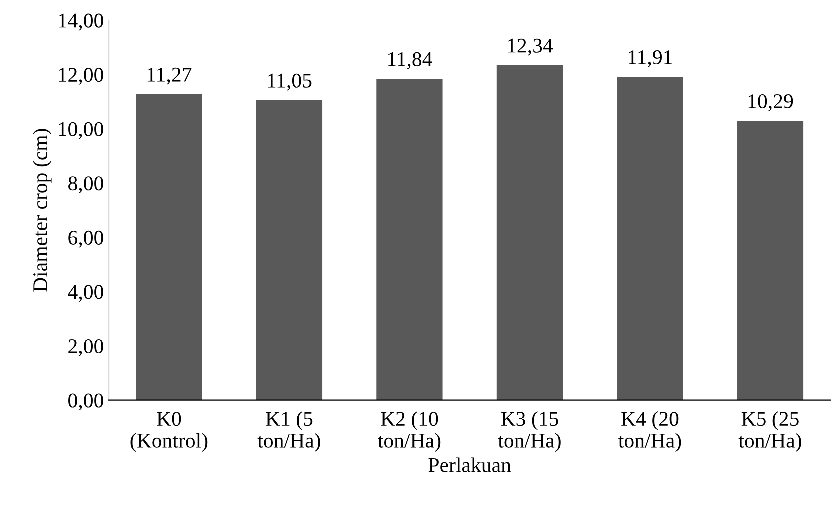  What do you see at coordinates (86, 402) in the screenshot?
I see `y-tick-label: 0,00` at bounding box center [86, 402].